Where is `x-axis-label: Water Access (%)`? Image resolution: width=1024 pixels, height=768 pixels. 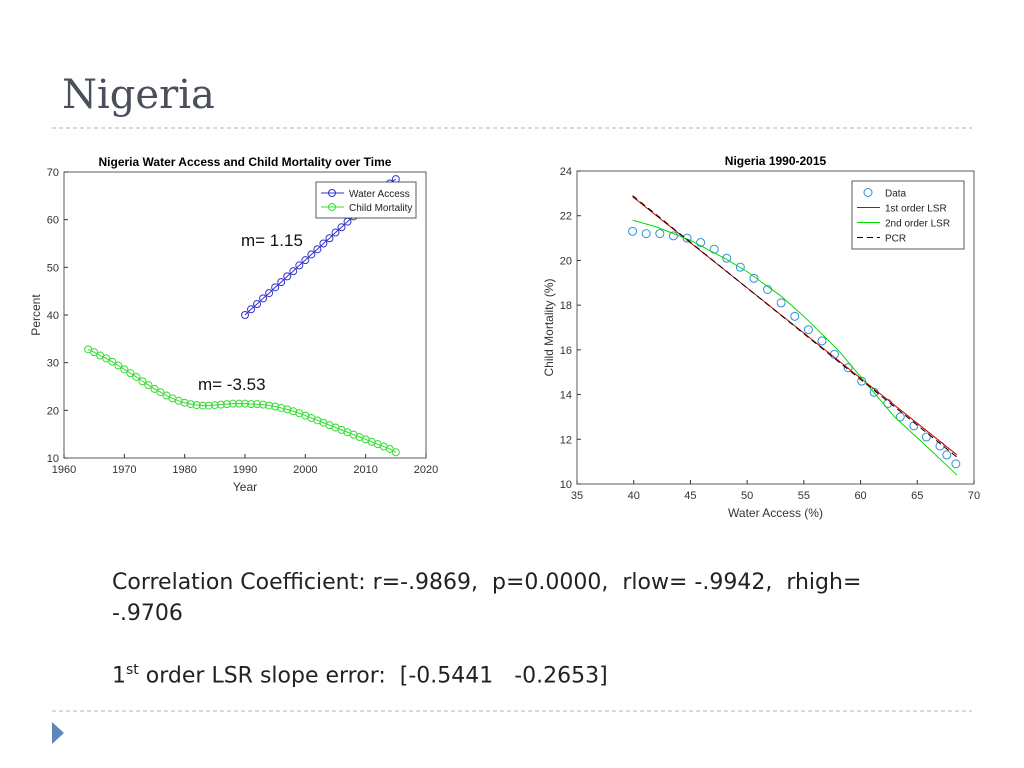 x-axis-label: Water Access (%) is located at coordinates (775, 513).